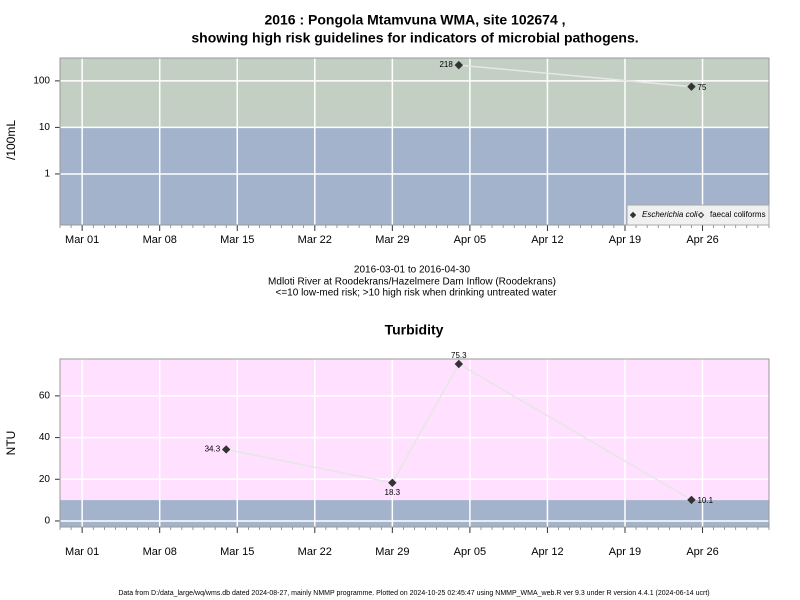 Image resolution: width=800 pixels, height=600 pixels. What do you see at coordinates (393, 492) in the screenshot?
I see `data-label: 18.3` at bounding box center [393, 492].